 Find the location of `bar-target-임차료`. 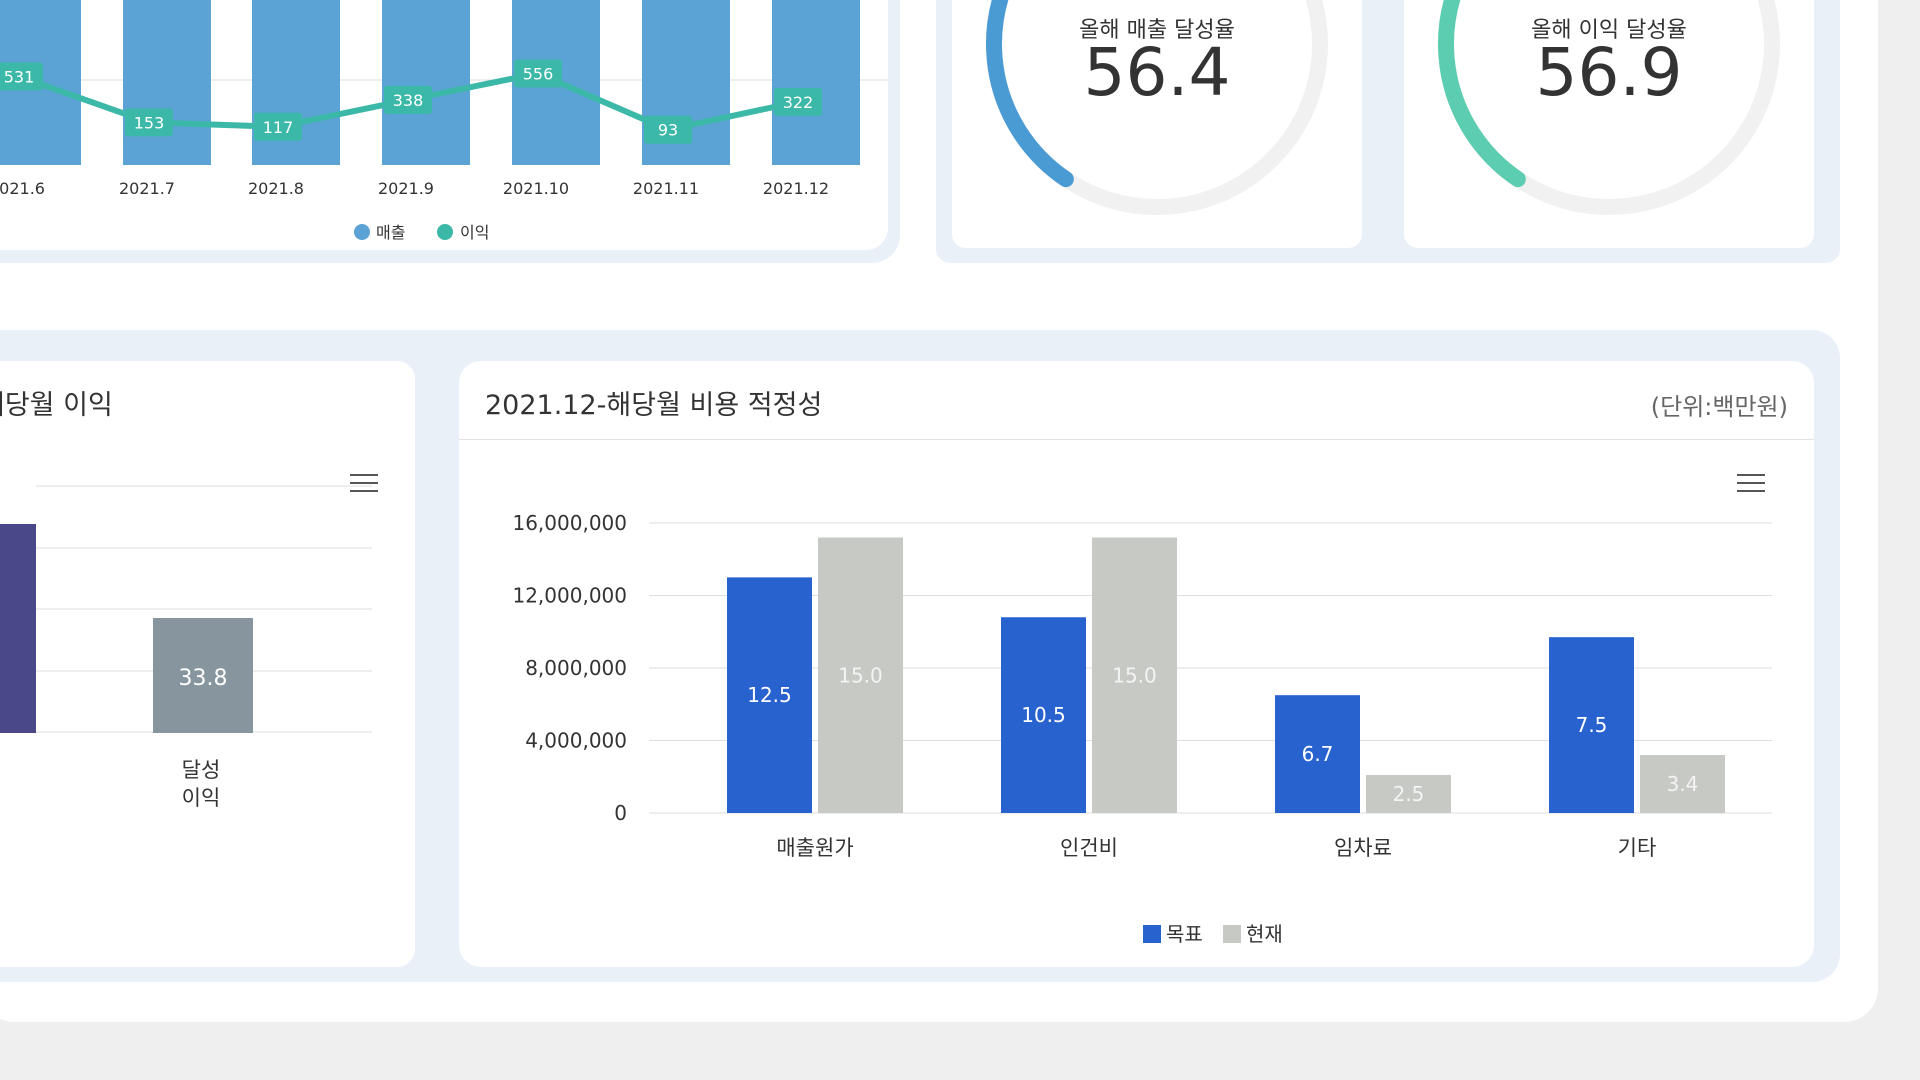

bar-target-임차료 is located at coordinates (1317, 754).